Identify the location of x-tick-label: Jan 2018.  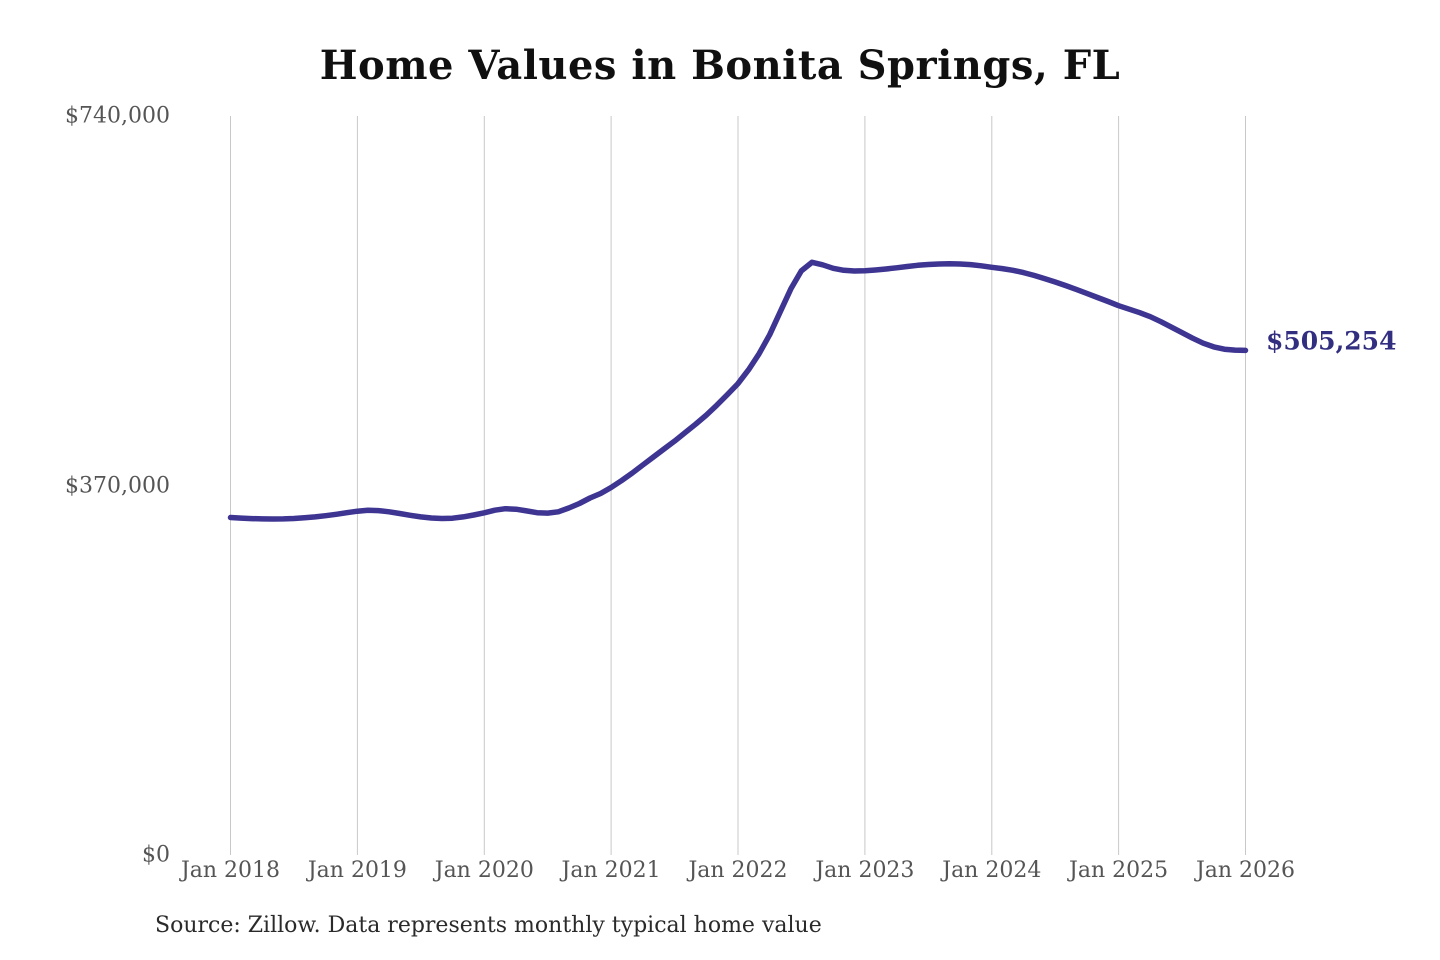
(230, 870).